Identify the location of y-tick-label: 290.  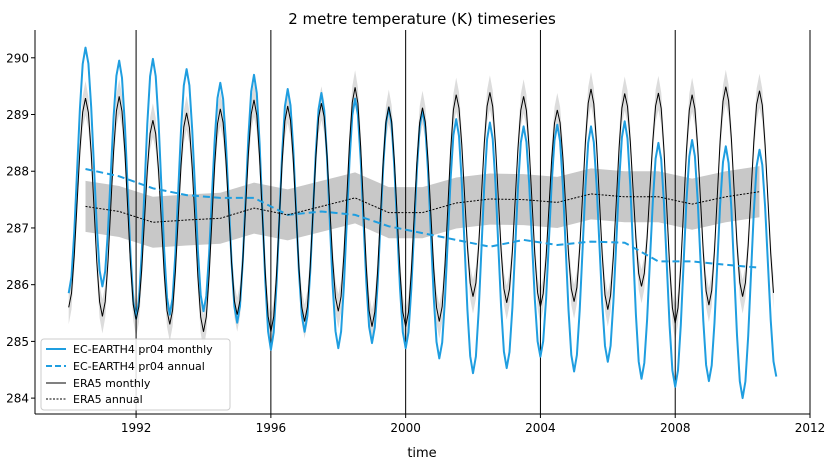
(17, 58).